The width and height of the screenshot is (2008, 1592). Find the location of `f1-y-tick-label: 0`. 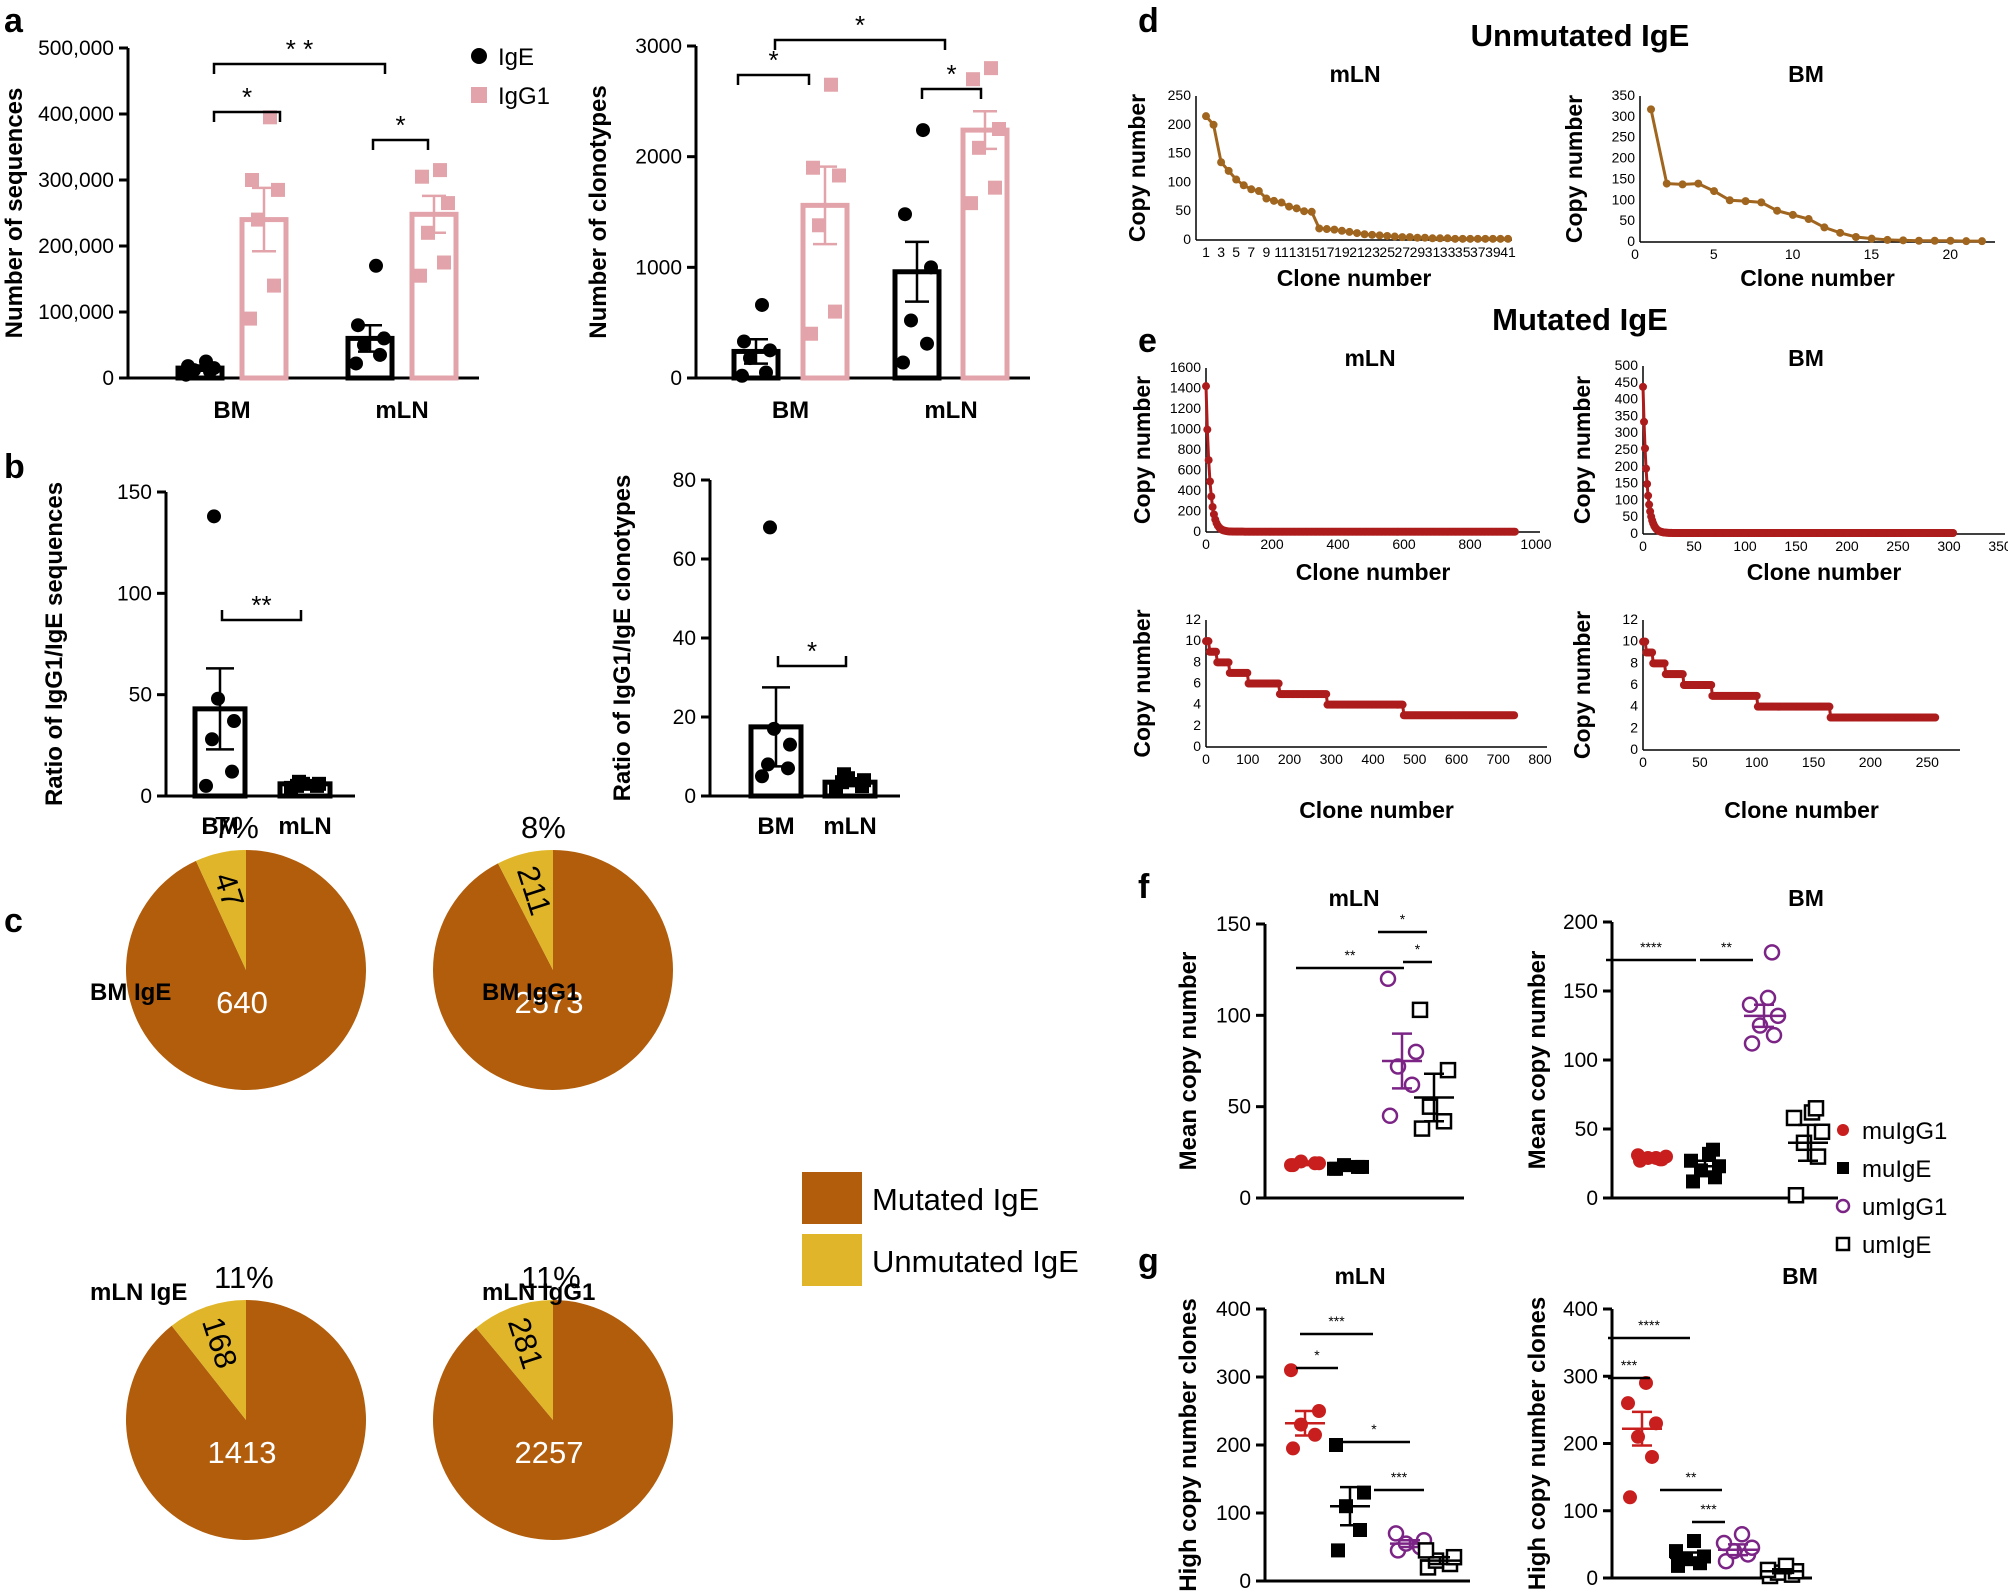

f1-y-tick-label: 0 is located at coordinates (1245, 1198).